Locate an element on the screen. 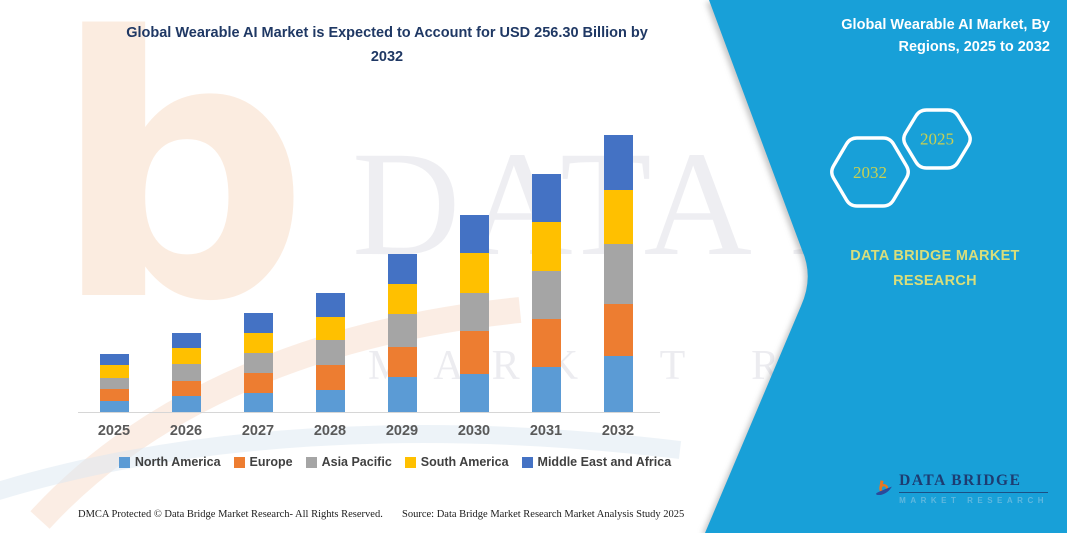  legend-label: Asia Pacific is located at coordinates (356, 462).